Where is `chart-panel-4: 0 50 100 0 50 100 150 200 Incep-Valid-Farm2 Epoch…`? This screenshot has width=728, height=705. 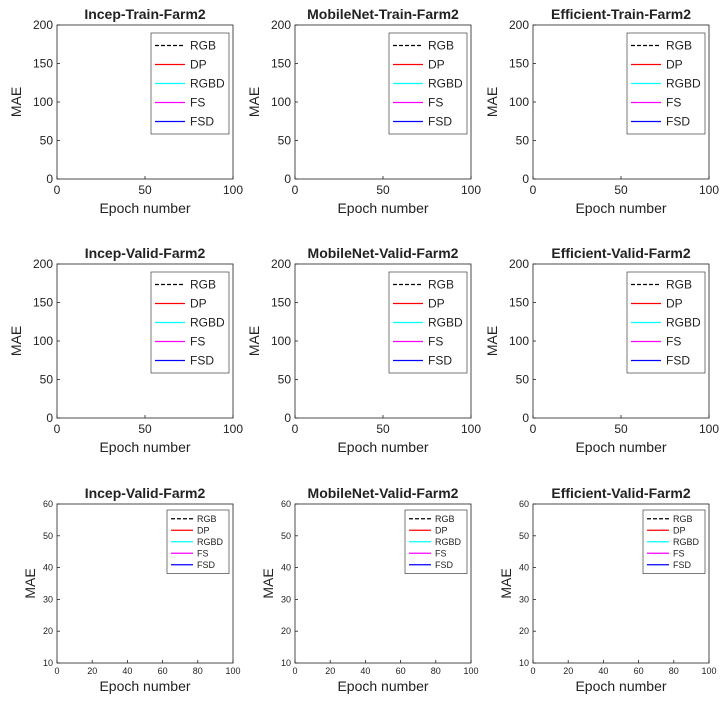 chart-panel-4: 0 50 100 0 50 100 150 200 Incep-Valid-Farm2 Epoch… is located at coordinates (125, 350).